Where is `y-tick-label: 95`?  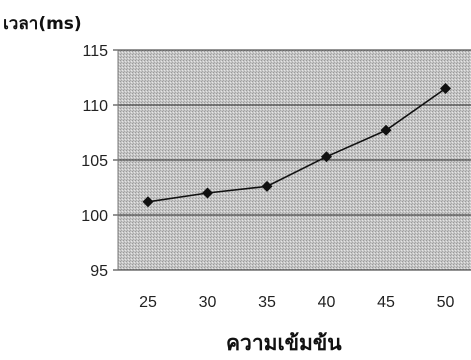 y-tick-label: 95 is located at coordinates (99, 271).